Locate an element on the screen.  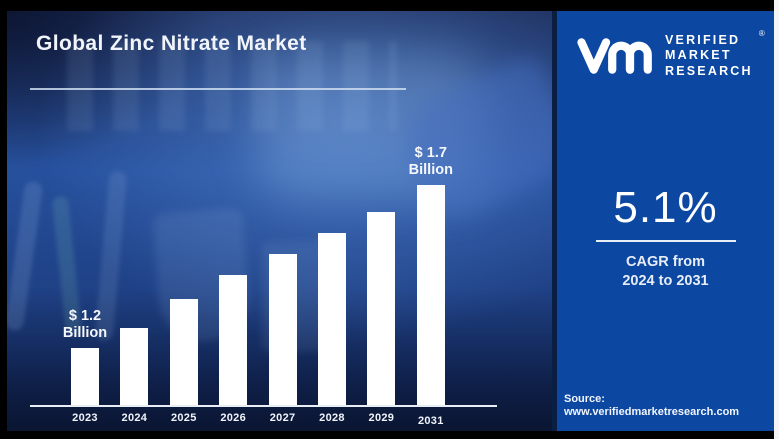
bar-2024 is located at coordinates (134, 366).